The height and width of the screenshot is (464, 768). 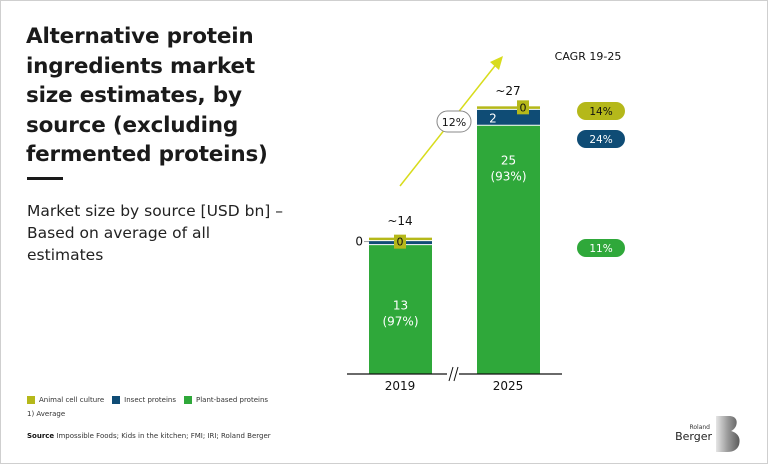 I want to click on bar-value-label-animal-2019: 0, so click(x=400, y=242).